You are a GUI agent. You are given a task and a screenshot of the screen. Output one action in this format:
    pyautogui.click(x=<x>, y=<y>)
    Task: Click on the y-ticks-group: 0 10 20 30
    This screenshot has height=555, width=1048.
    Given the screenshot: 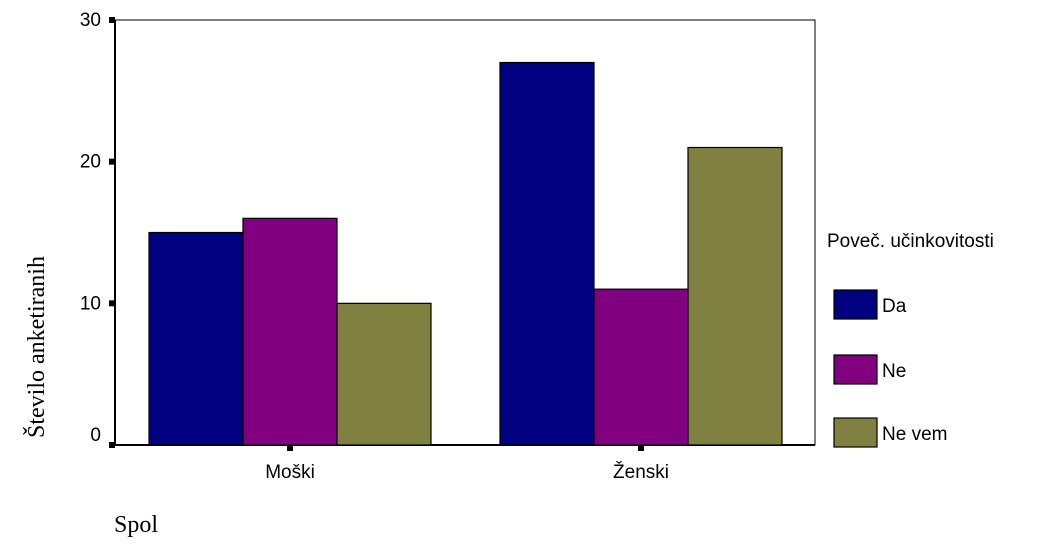 What is the action you would take?
    pyautogui.click(x=97, y=229)
    